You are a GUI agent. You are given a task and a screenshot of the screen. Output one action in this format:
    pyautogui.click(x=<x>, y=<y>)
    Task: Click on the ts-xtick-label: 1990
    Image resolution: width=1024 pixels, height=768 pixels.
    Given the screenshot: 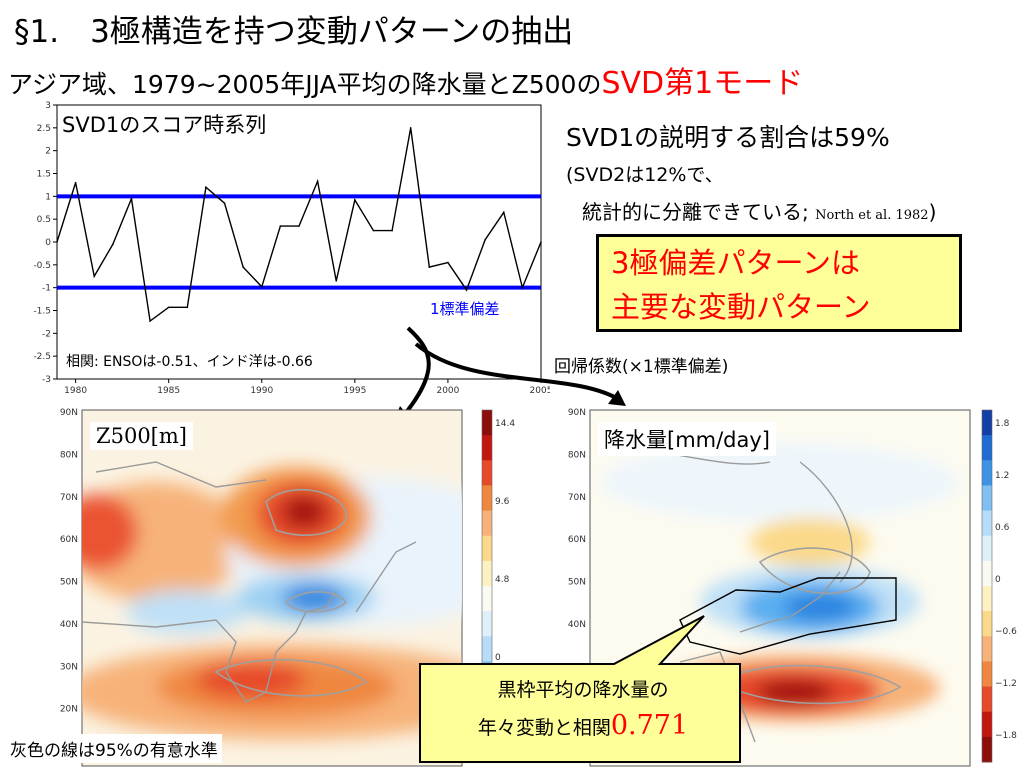 What is the action you would take?
    pyautogui.click(x=261, y=391)
    